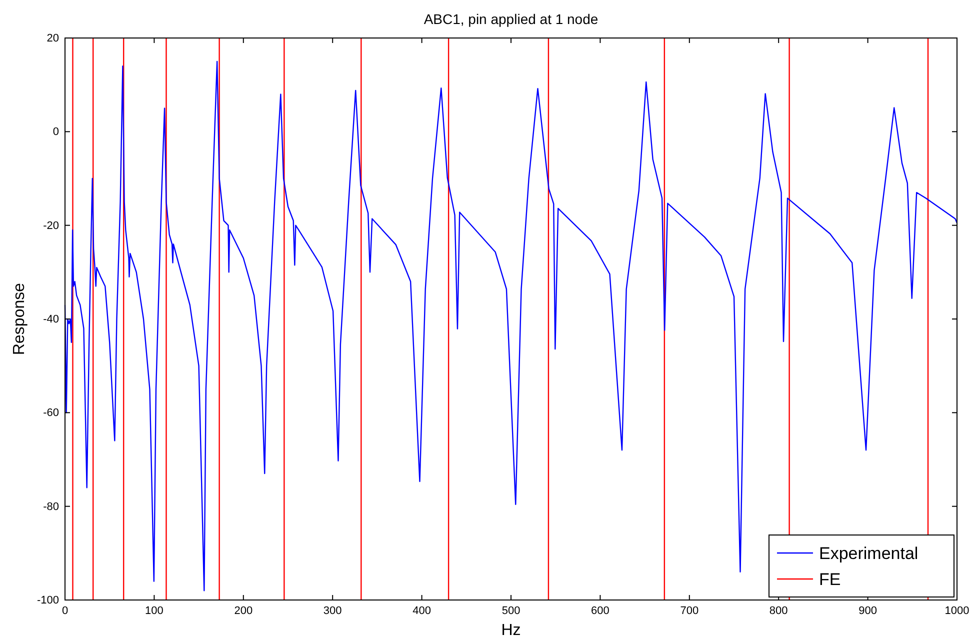 This screenshot has width=973, height=639. I want to click on legend-label: FE, so click(830, 579).